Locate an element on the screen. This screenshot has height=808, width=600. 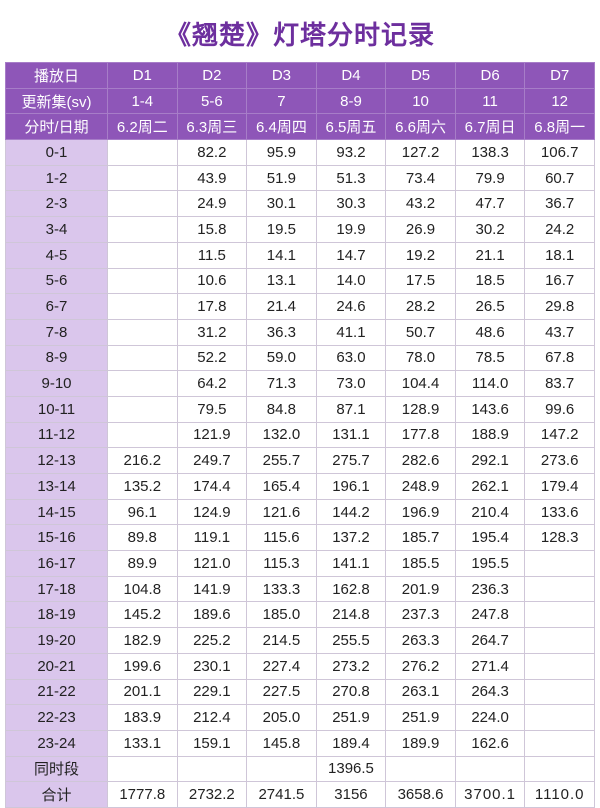
total-cell: 2732.2 is located at coordinates (212, 794).